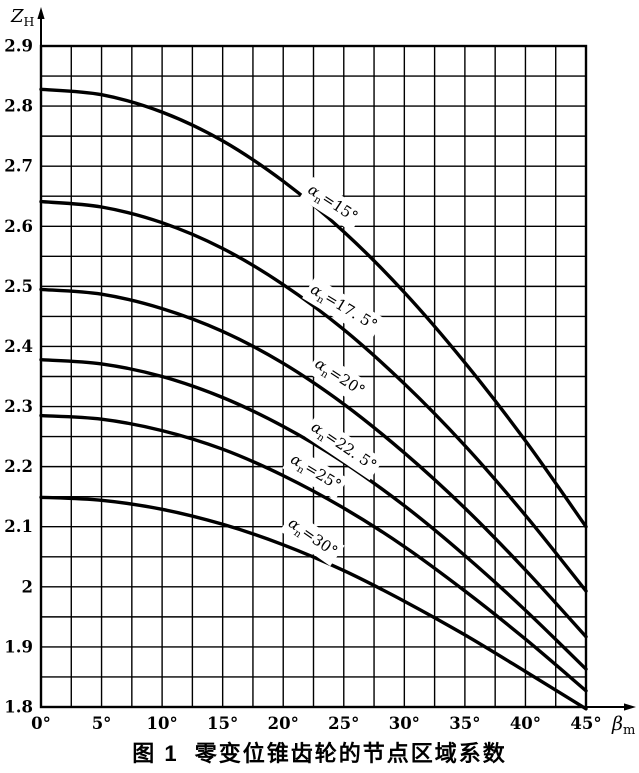 The height and width of the screenshot is (773, 639). Describe the element at coordinates (623, 725) in the screenshot. I see `x-axis-title: βm` at that location.